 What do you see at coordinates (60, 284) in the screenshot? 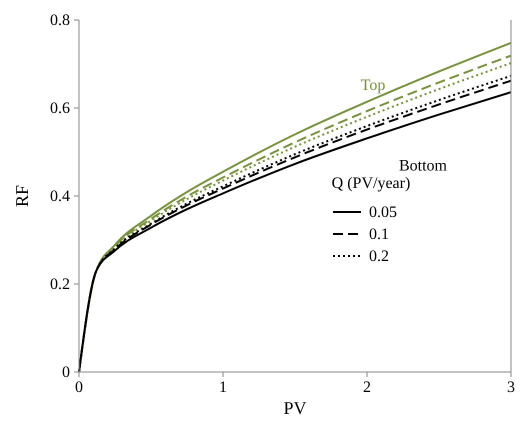
I see `y-tick-label: 0.2` at bounding box center [60, 284].